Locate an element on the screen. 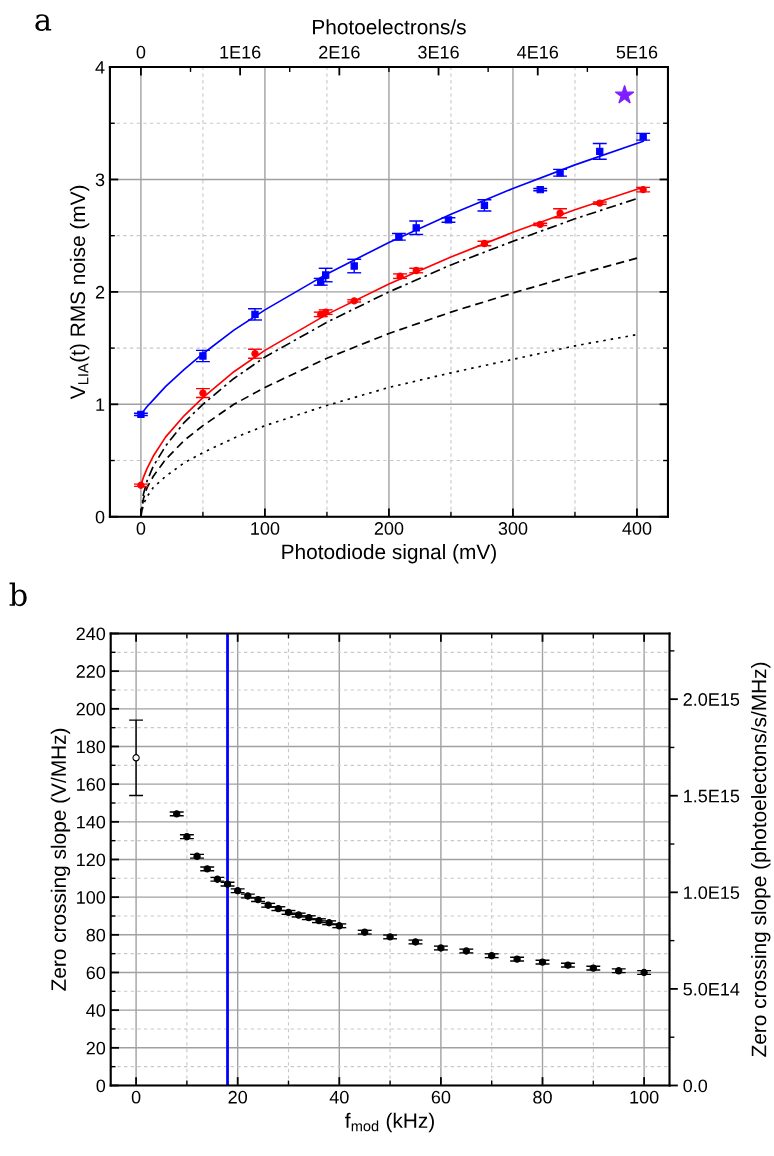 The image size is (774, 1156). y-tick-label: 220 is located at coordinates (91, 671).